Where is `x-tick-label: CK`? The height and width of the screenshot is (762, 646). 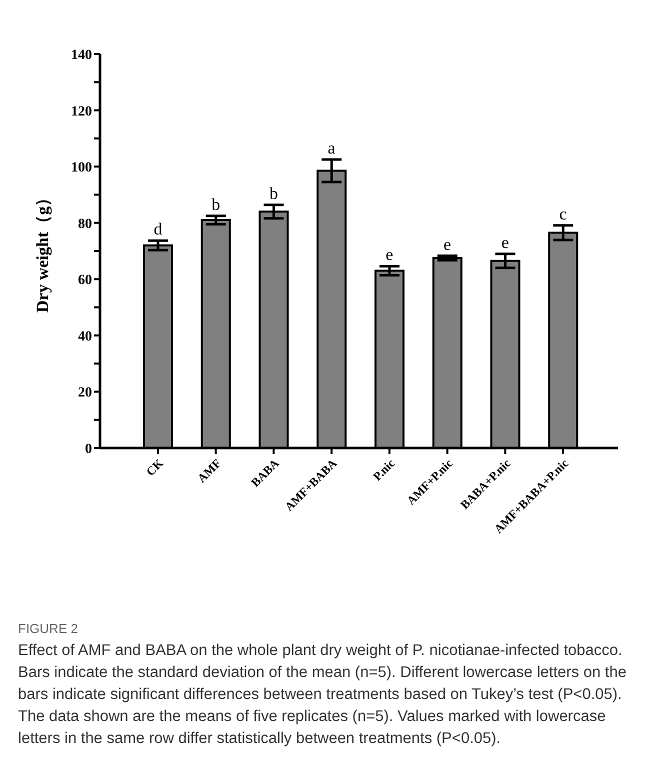 x-tick-label: CK is located at coordinates (154, 467).